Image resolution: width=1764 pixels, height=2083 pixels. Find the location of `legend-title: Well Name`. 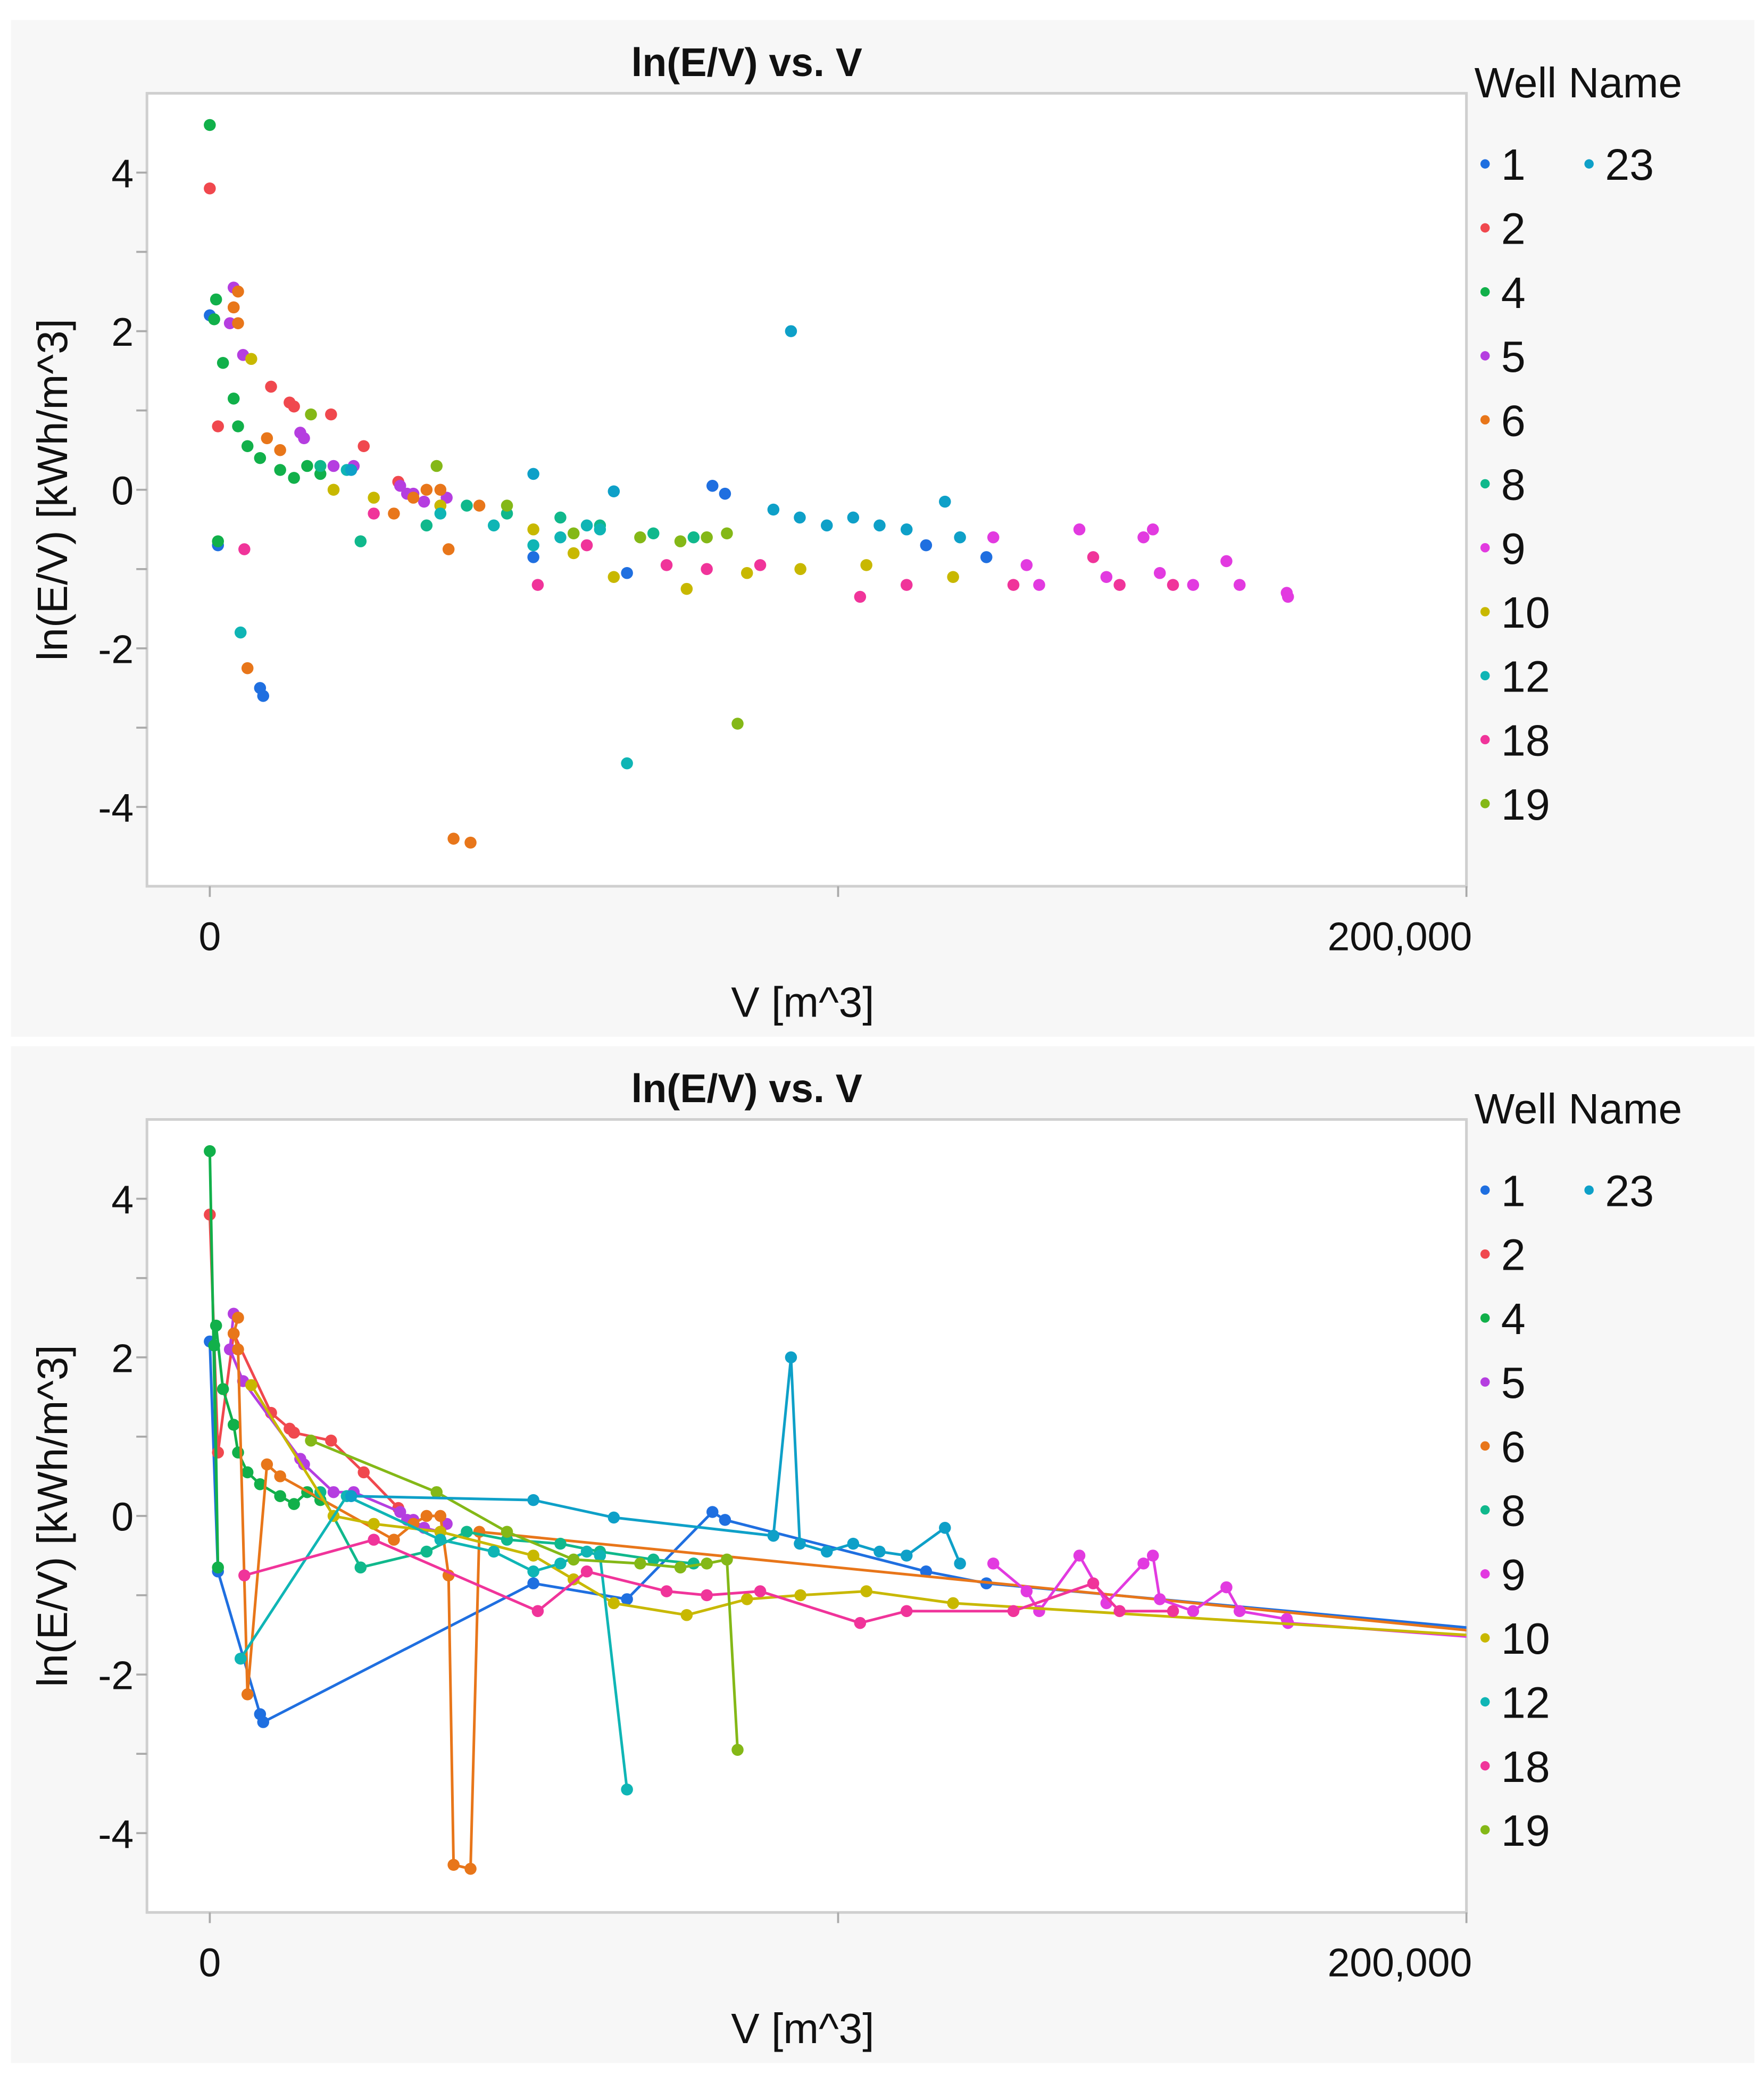

legend-title: Well Name is located at coordinates (1579, 82).